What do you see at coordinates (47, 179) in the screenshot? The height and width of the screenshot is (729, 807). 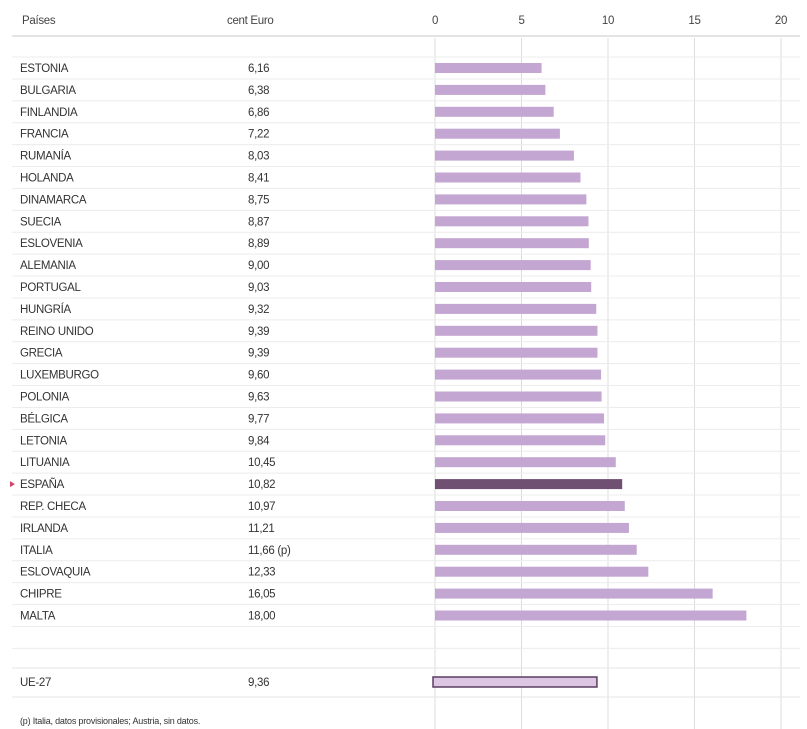 I see `country-label: HOLANDA` at bounding box center [47, 179].